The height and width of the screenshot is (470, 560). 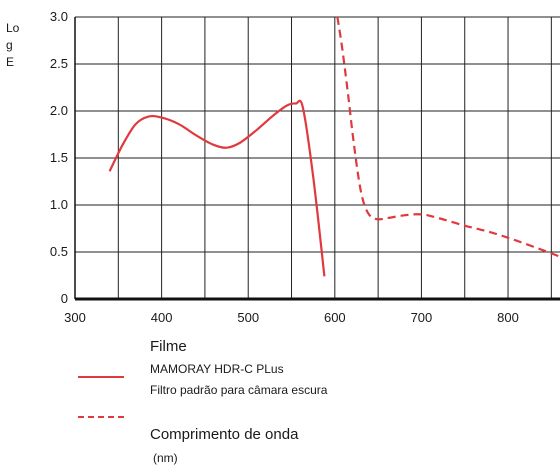 I want to click on x-tick-label: 400, so click(x=162, y=317).